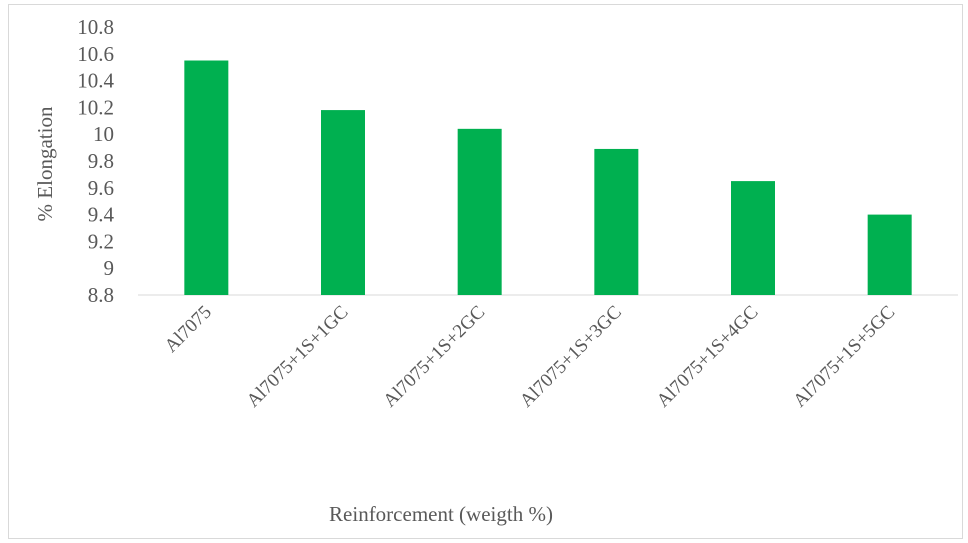 This screenshot has height=543, width=968. I want to click on x-tick-label: Al7075+1S+2GC, so click(434, 357).